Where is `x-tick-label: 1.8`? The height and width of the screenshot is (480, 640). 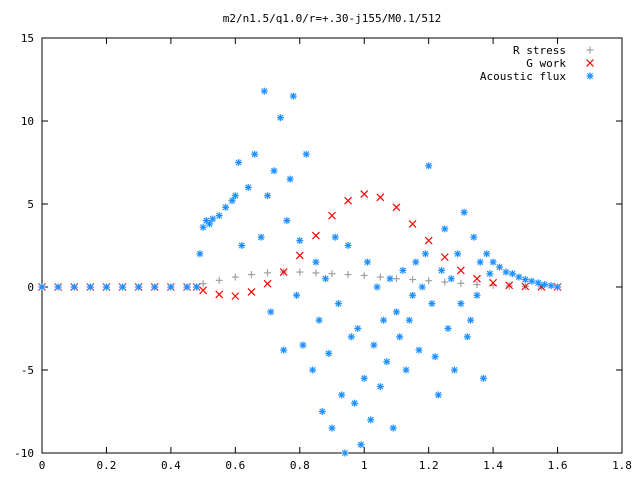
x-tick-label: 1.8 is located at coordinates (622, 465).